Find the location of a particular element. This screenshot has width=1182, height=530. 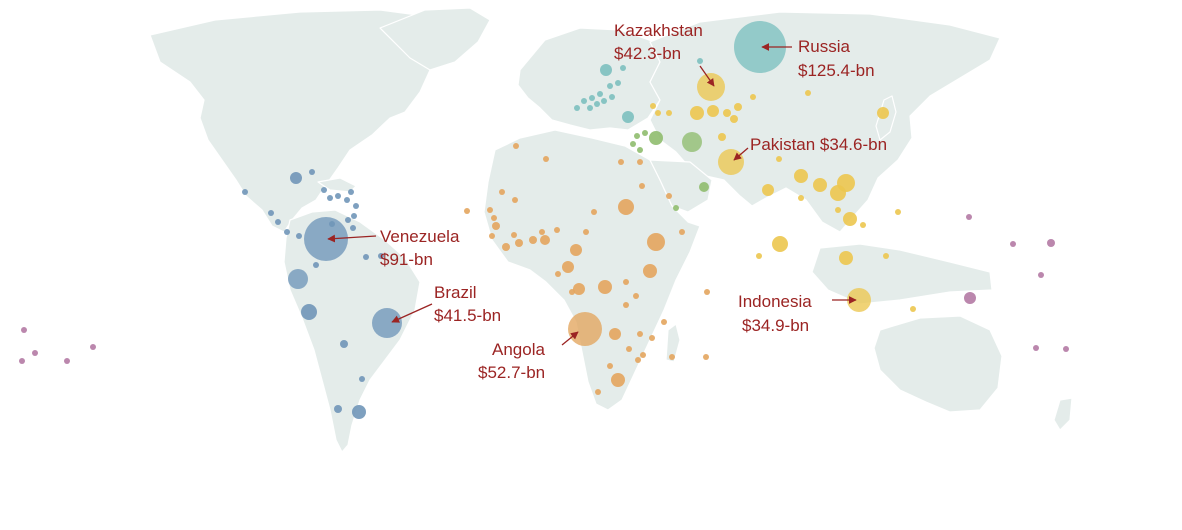

brazil-amount: $41.5-bn is located at coordinates (467, 315).